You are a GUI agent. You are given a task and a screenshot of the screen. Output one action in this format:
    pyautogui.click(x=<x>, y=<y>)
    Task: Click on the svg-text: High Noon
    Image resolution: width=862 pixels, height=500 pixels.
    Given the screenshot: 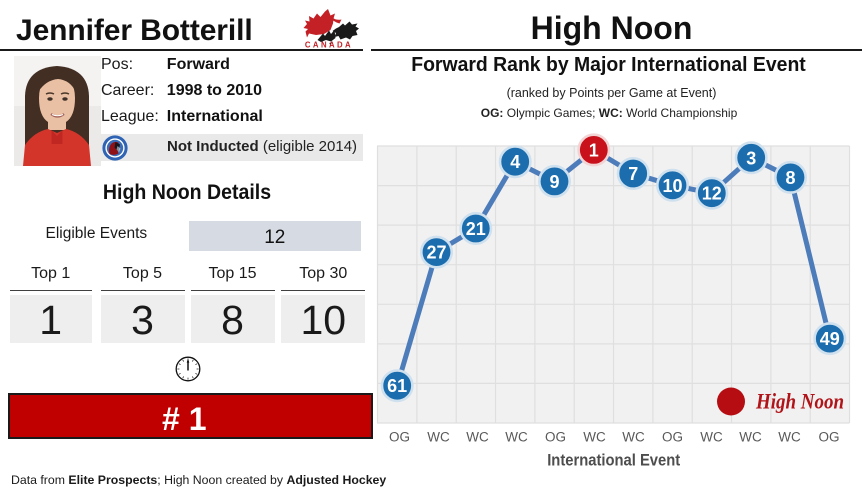 What is the action you would take?
    pyautogui.click(x=799, y=401)
    